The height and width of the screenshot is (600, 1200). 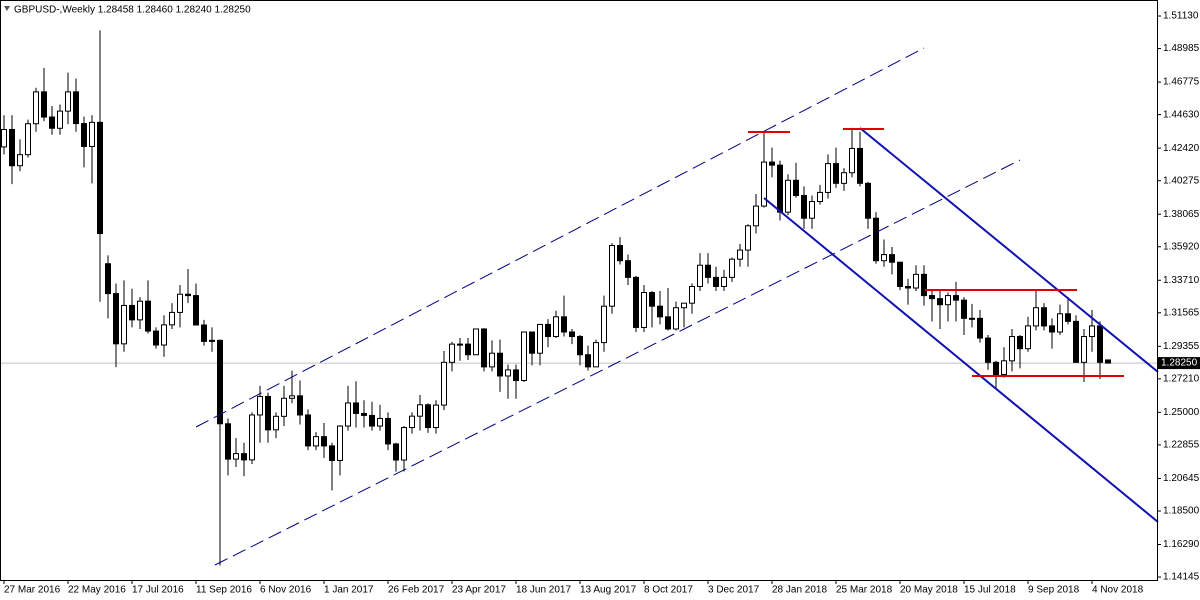 What do you see at coordinates (1181, 280) in the screenshot?
I see `y-tick-label: 1.33710` at bounding box center [1181, 280].